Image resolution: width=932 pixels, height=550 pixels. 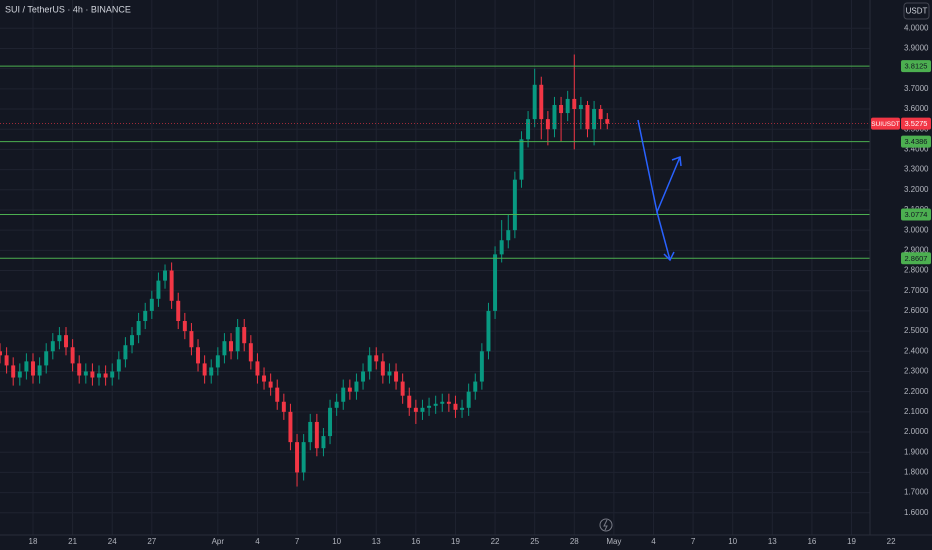 What do you see at coordinates (916, 108) in the screenshot?
I see `y-tick-label: 3.6000` at bounding box center [916, 108].